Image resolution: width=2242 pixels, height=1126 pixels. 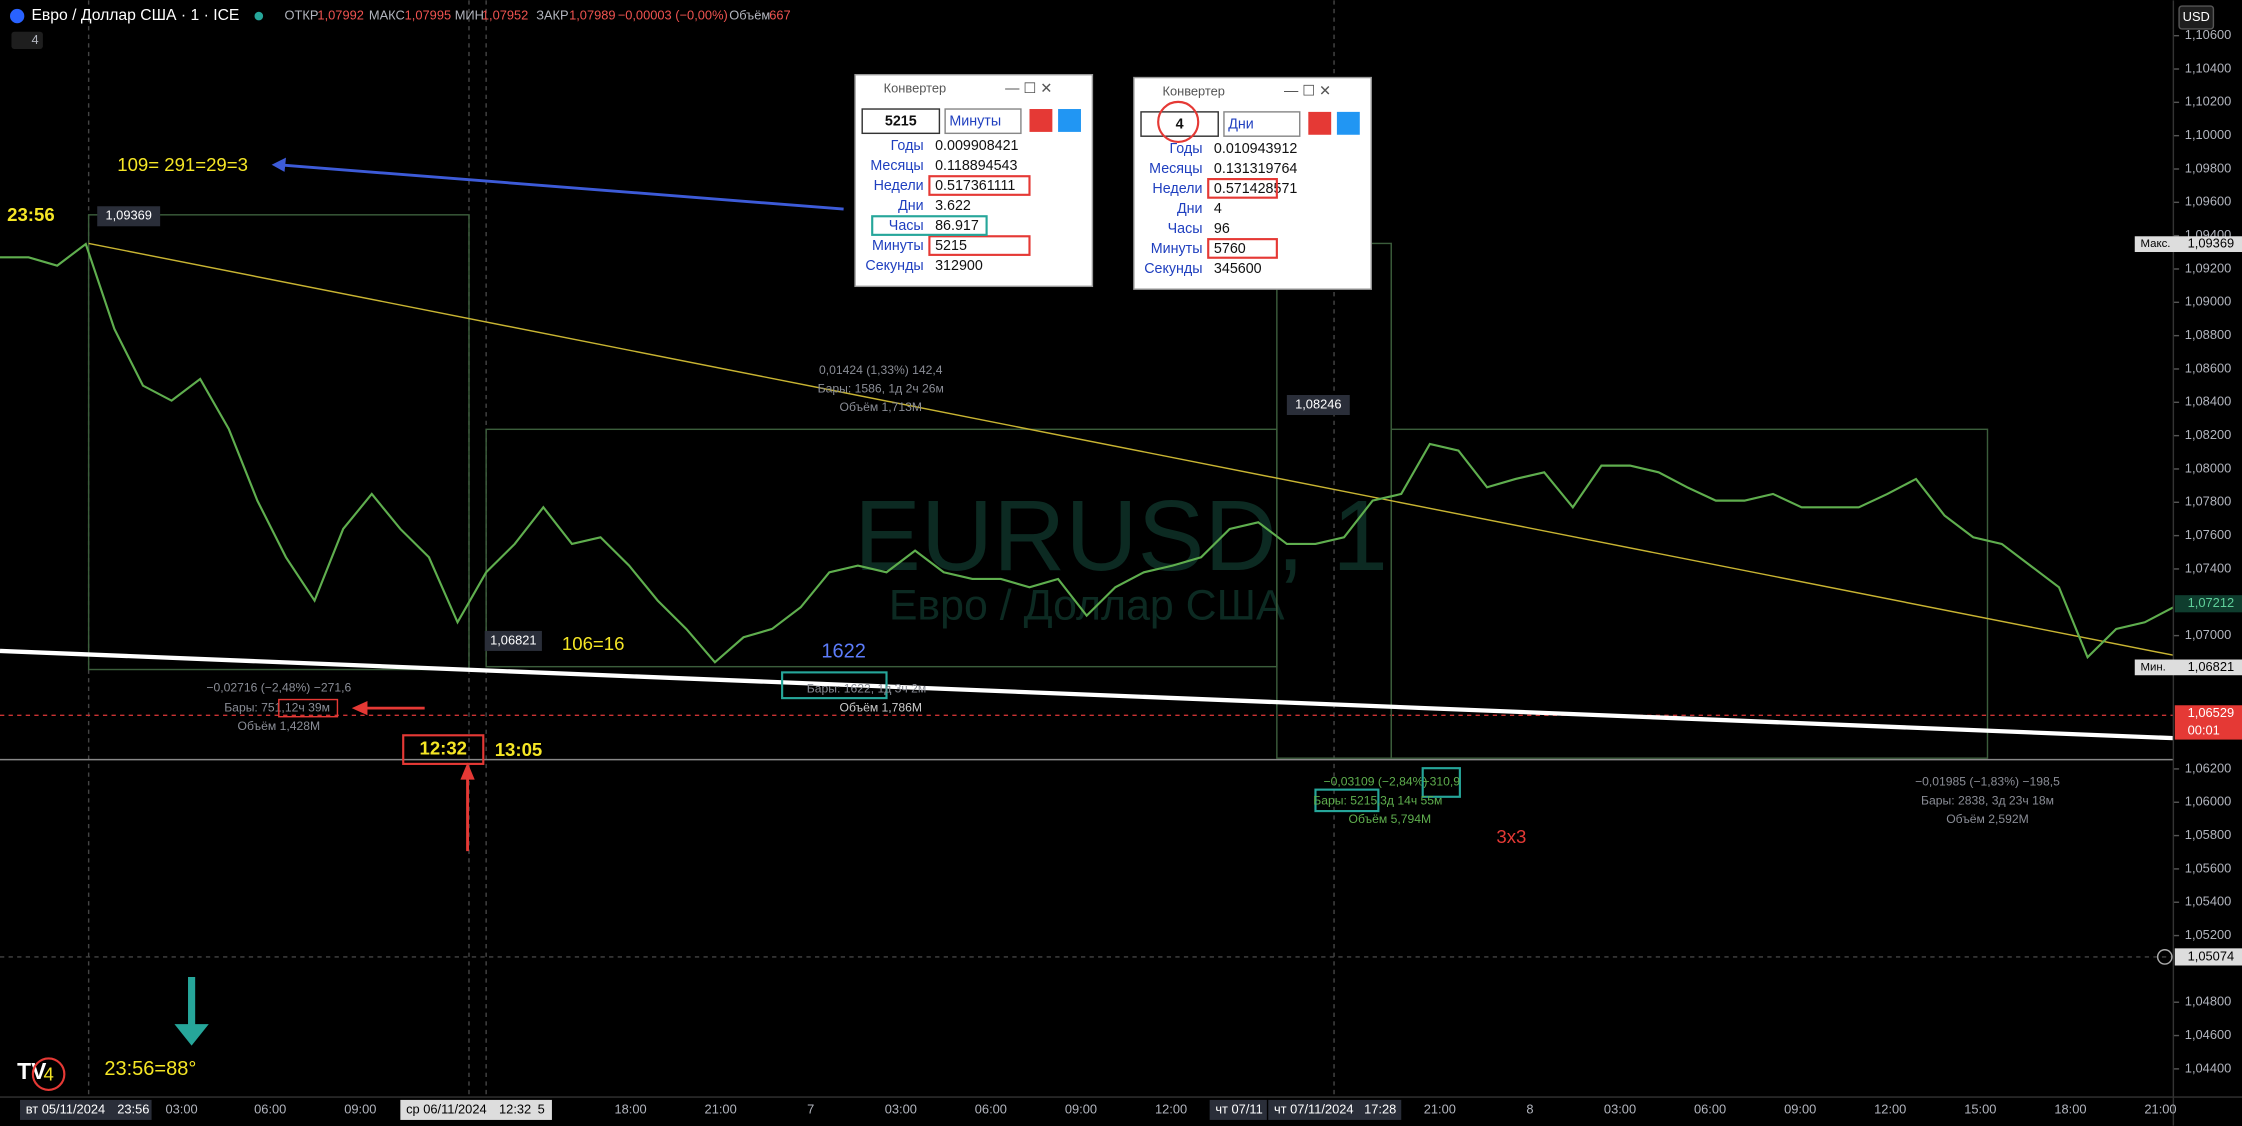 I want to click on current-price: 1,06529, so click(x=2211, y=712).